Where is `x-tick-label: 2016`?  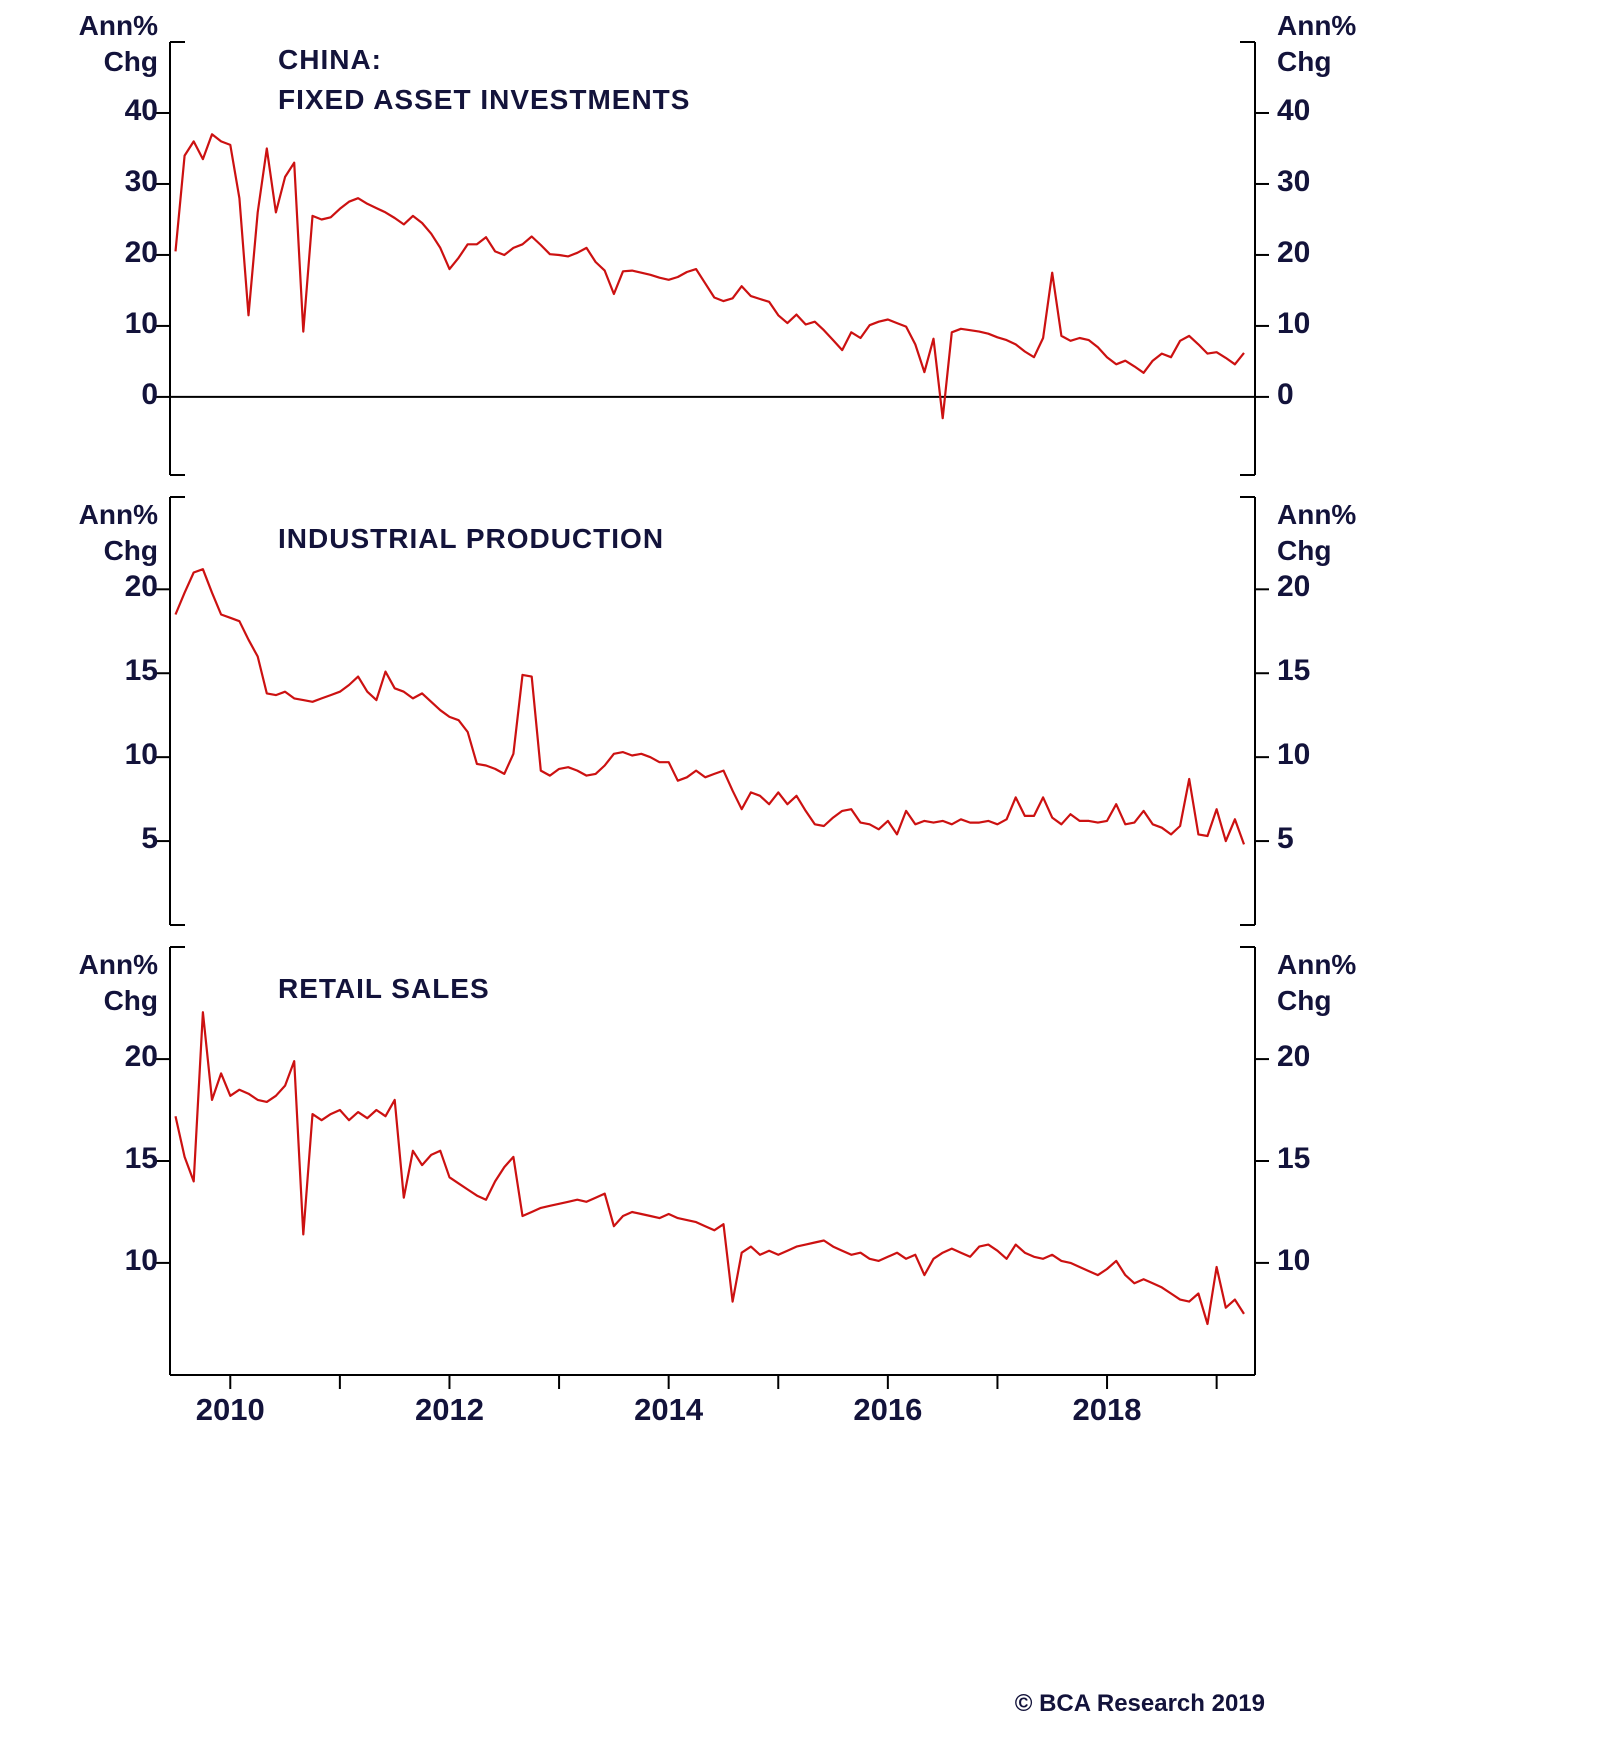
x-tick-label: 2016 is located at coordinates (888, 1409).